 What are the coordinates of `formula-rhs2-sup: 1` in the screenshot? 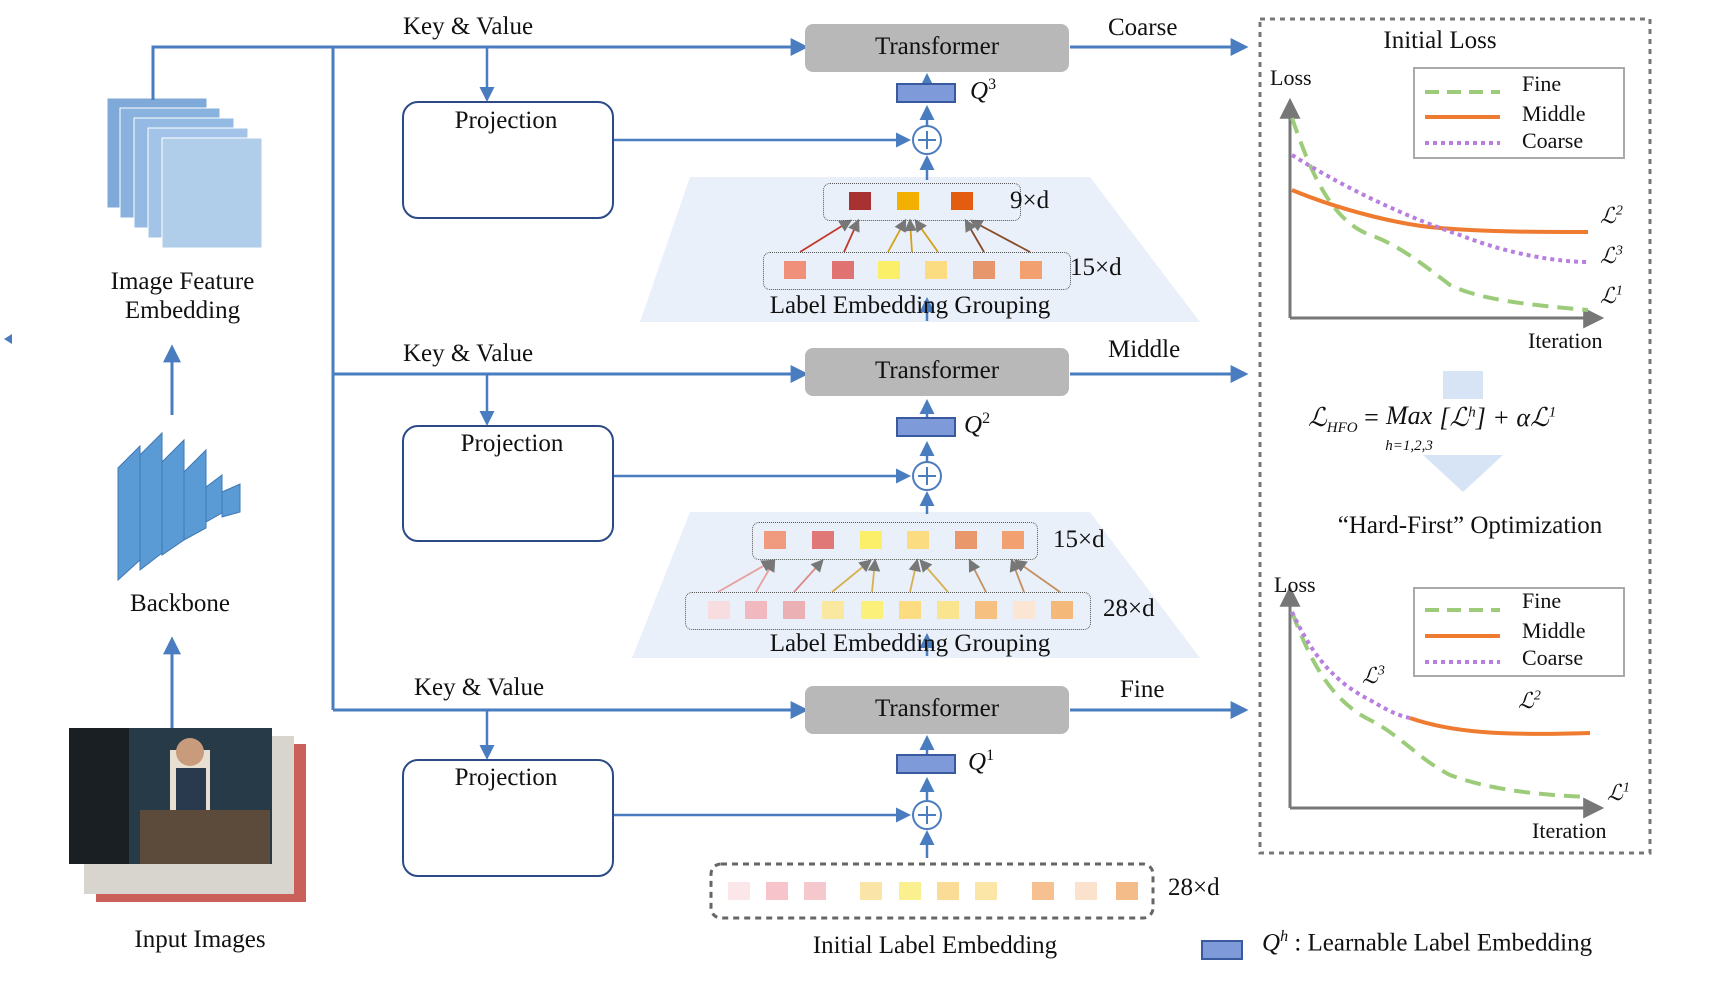 It's located at (1552, 412).